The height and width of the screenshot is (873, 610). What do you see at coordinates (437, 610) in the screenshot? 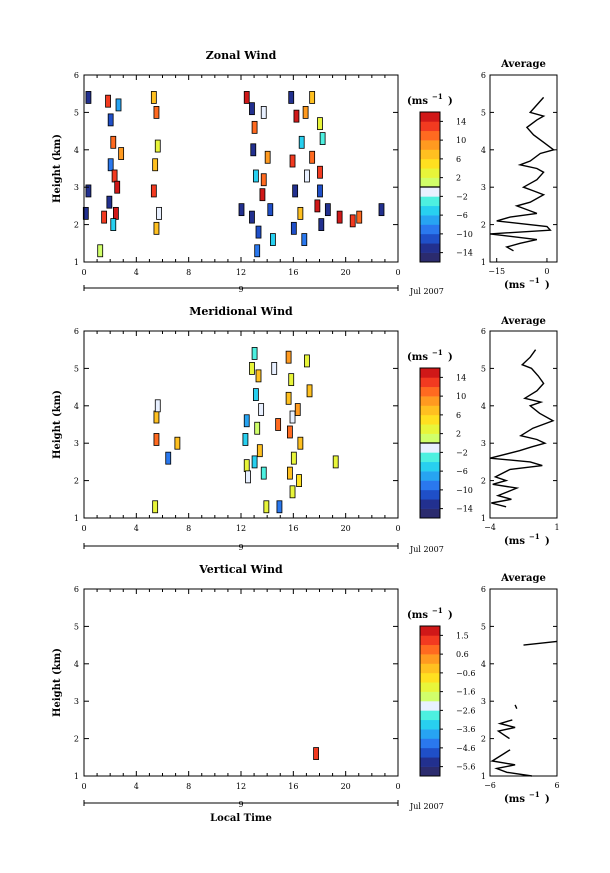
I see `colorbar-unit-exp: −1` at bounding box center [437, 610].